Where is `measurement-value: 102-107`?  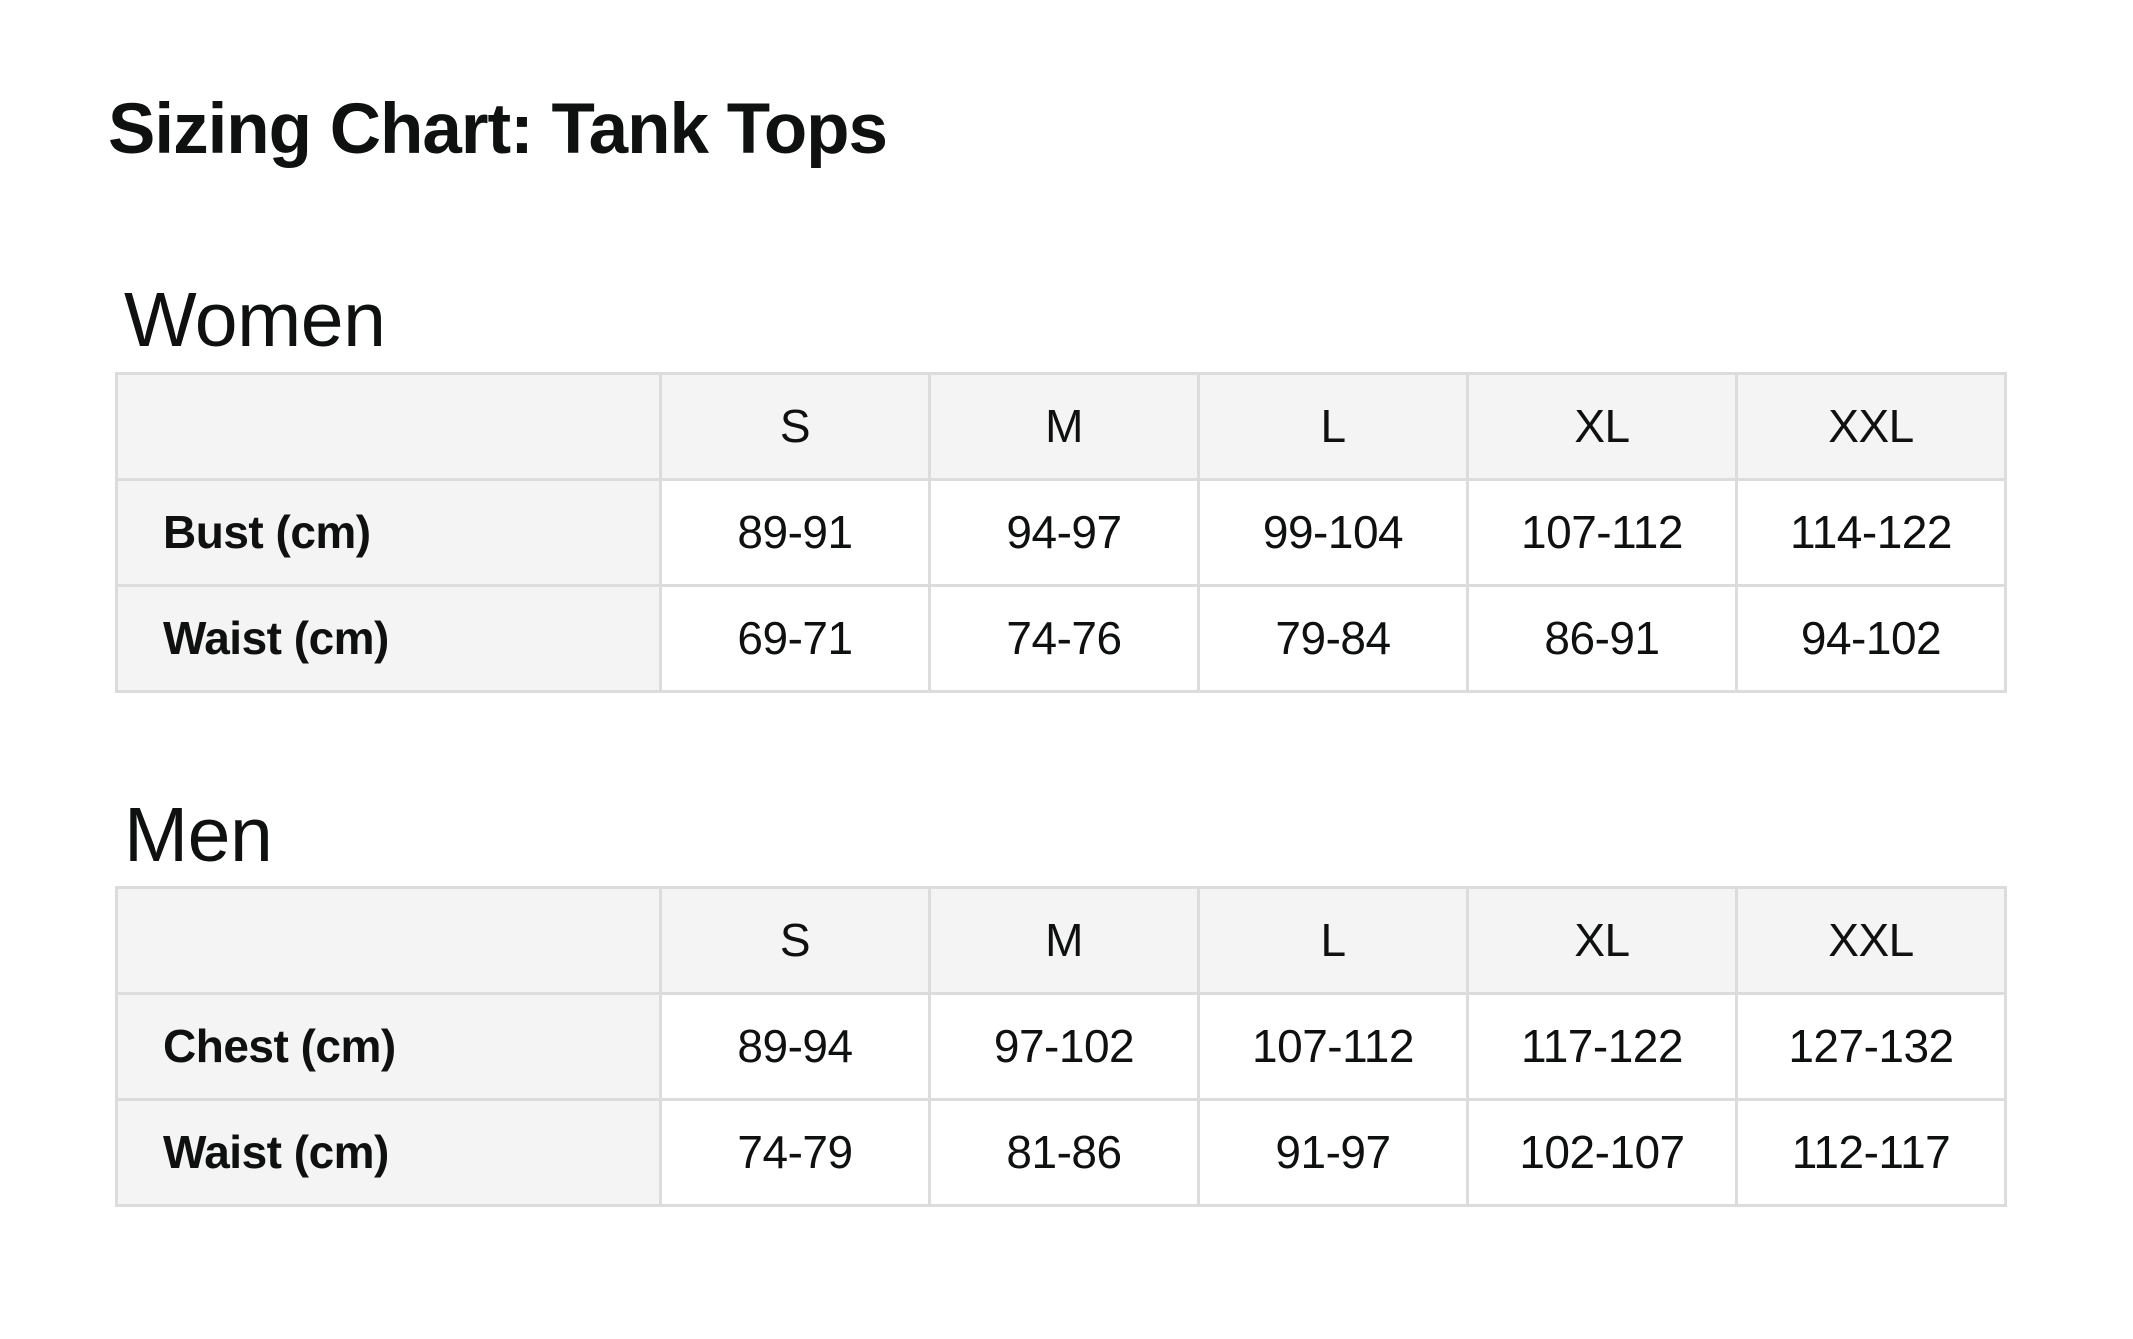
measurement-value: 102-107 is located at coordinates (1602, 1152).